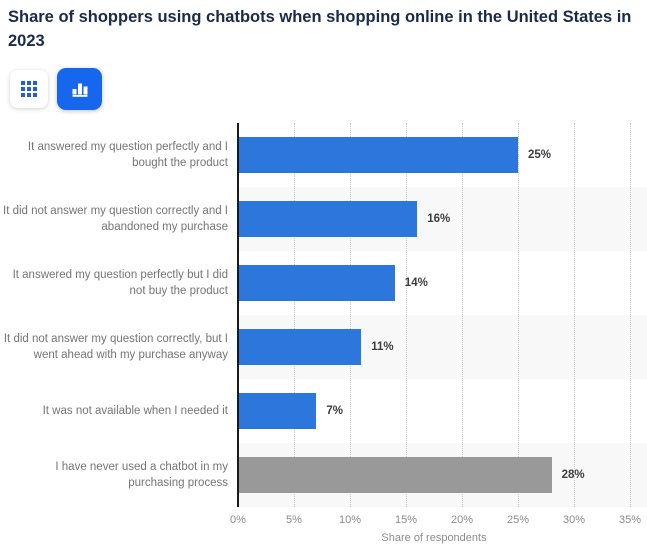  I want to click on row-plot-area: 16%, so click(442, 219).